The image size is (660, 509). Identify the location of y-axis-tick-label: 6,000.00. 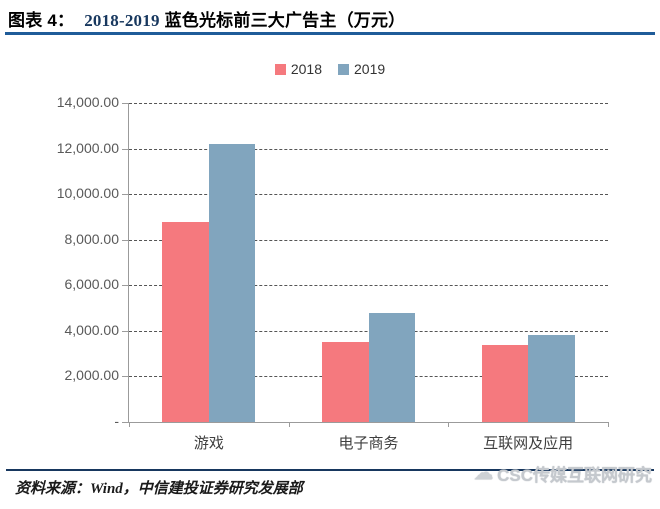
(92, 284).